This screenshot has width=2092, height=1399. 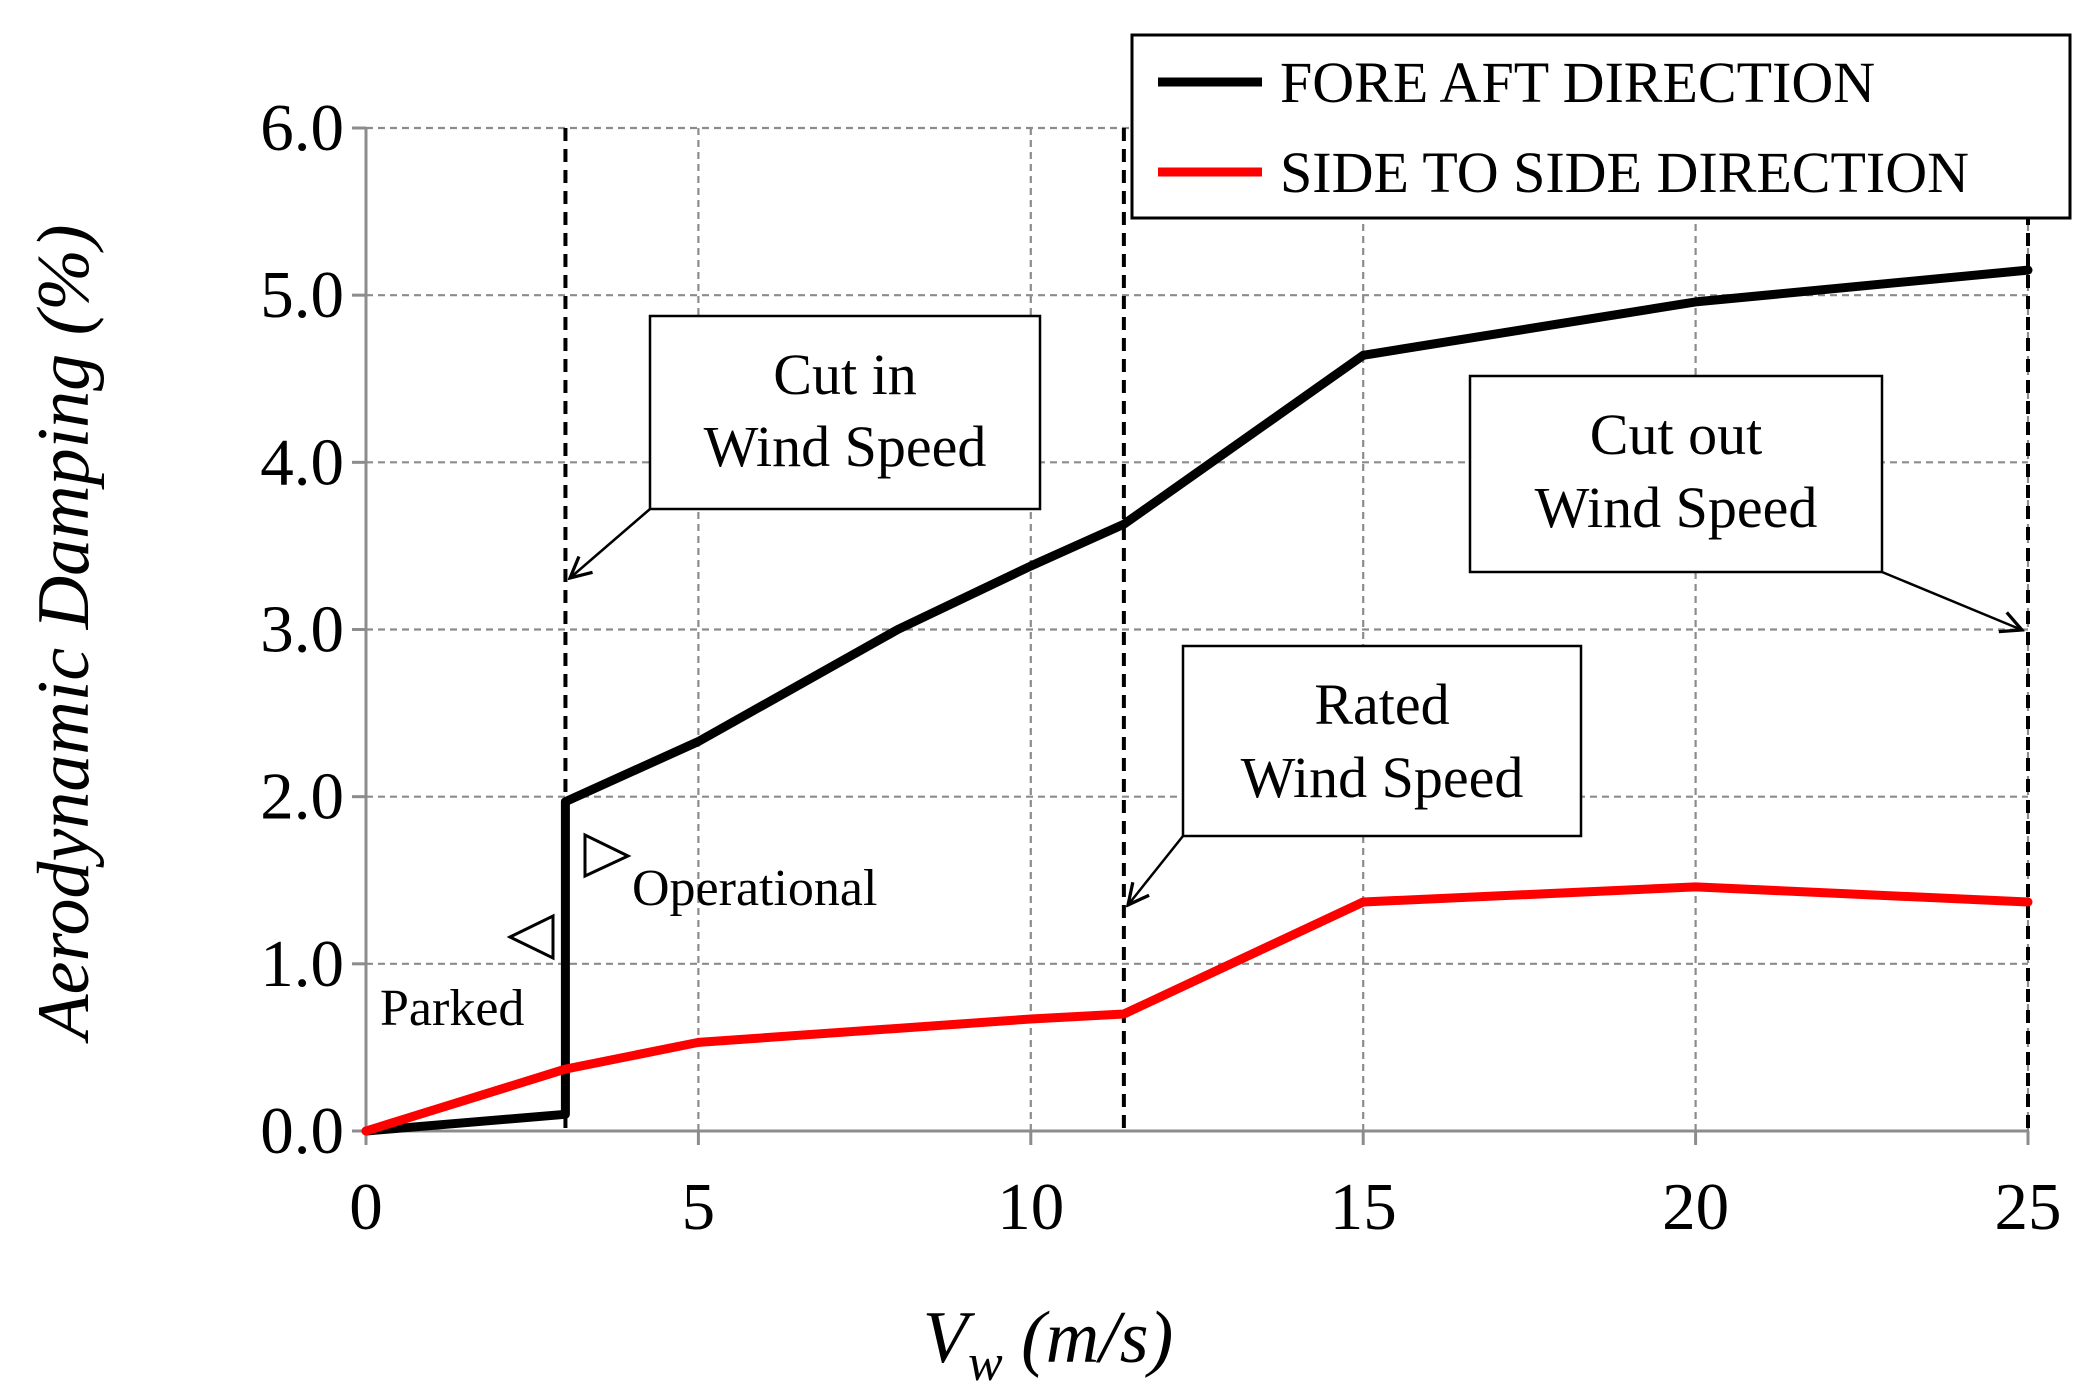 I want to click on operational-triangle-icon, so click(x=607, y=855).